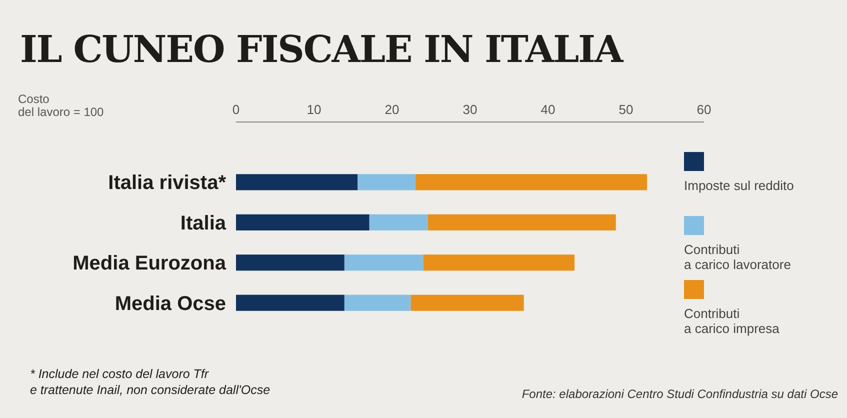 The height and width of the screenshot is (418, 847). Describe the element at coordinates (680, 394) in the screenshot. I see `source-note: Fonte: elaborazioni Centro Studi Confindustria su dati Ocse` at that location.